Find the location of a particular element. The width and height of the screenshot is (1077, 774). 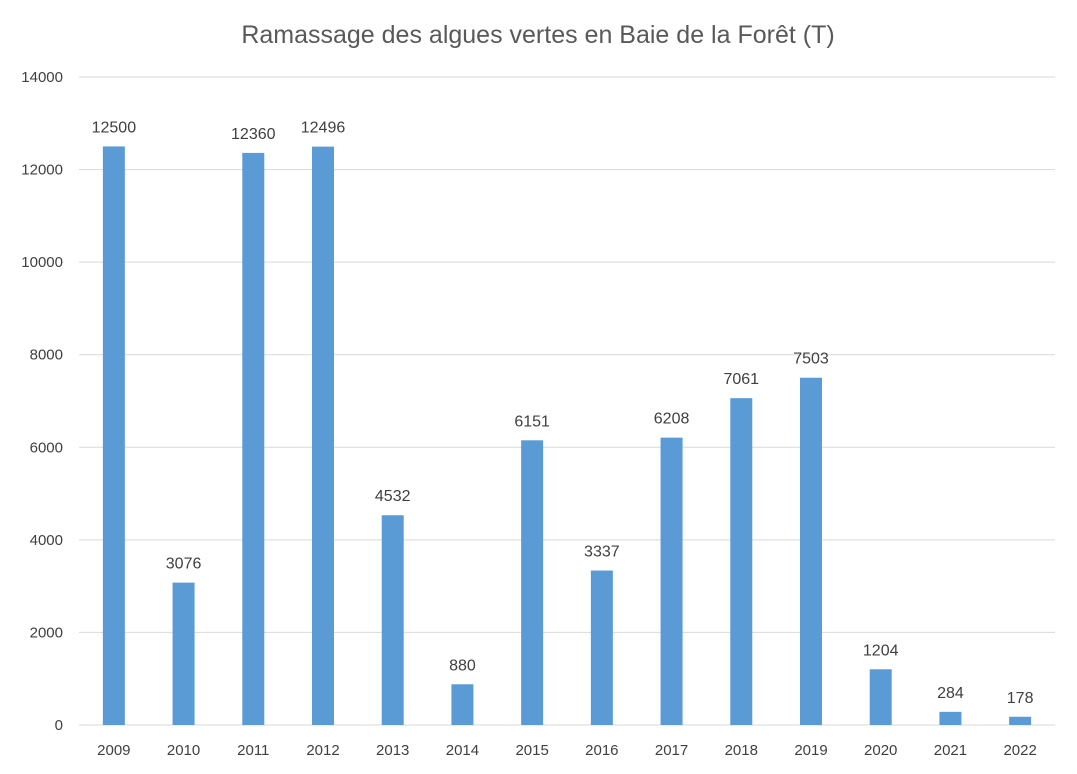

bar-2013 is located at coordinates (392, 620).